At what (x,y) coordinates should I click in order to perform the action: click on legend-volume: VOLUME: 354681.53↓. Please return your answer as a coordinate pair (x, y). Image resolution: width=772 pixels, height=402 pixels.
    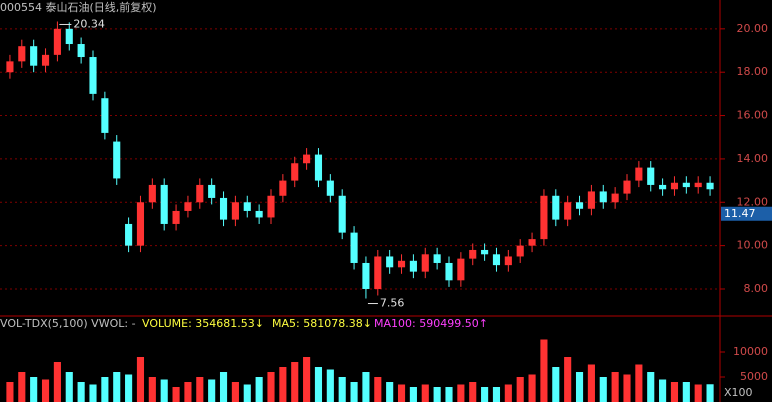
    Looking at the image, I should click on (203, 323).